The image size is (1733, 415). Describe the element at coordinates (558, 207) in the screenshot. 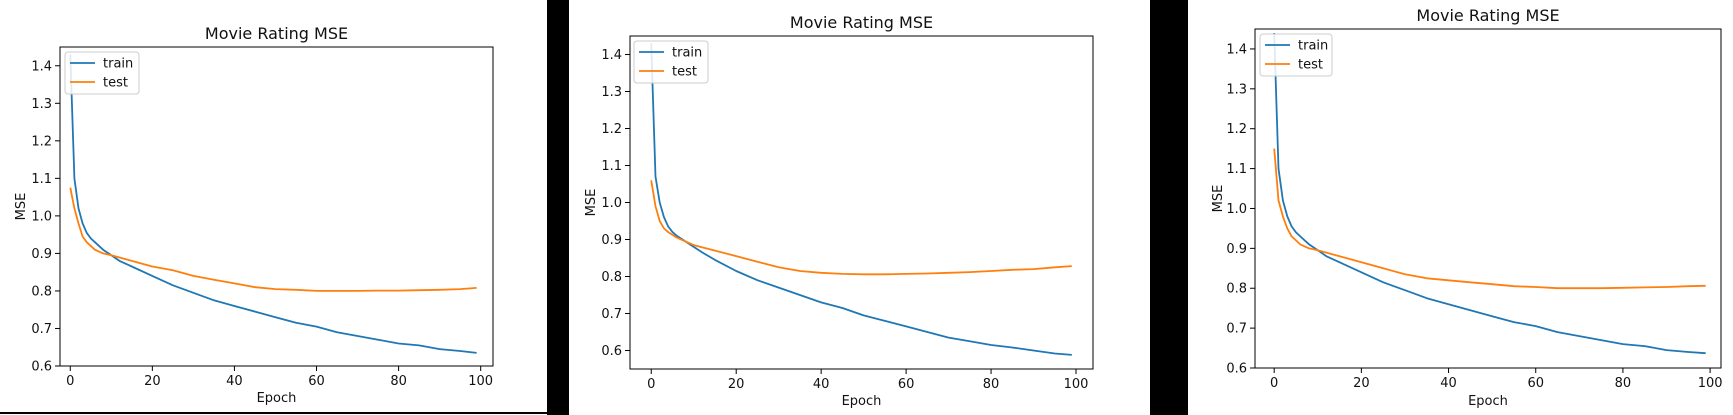

I see `divider-left` at that location.